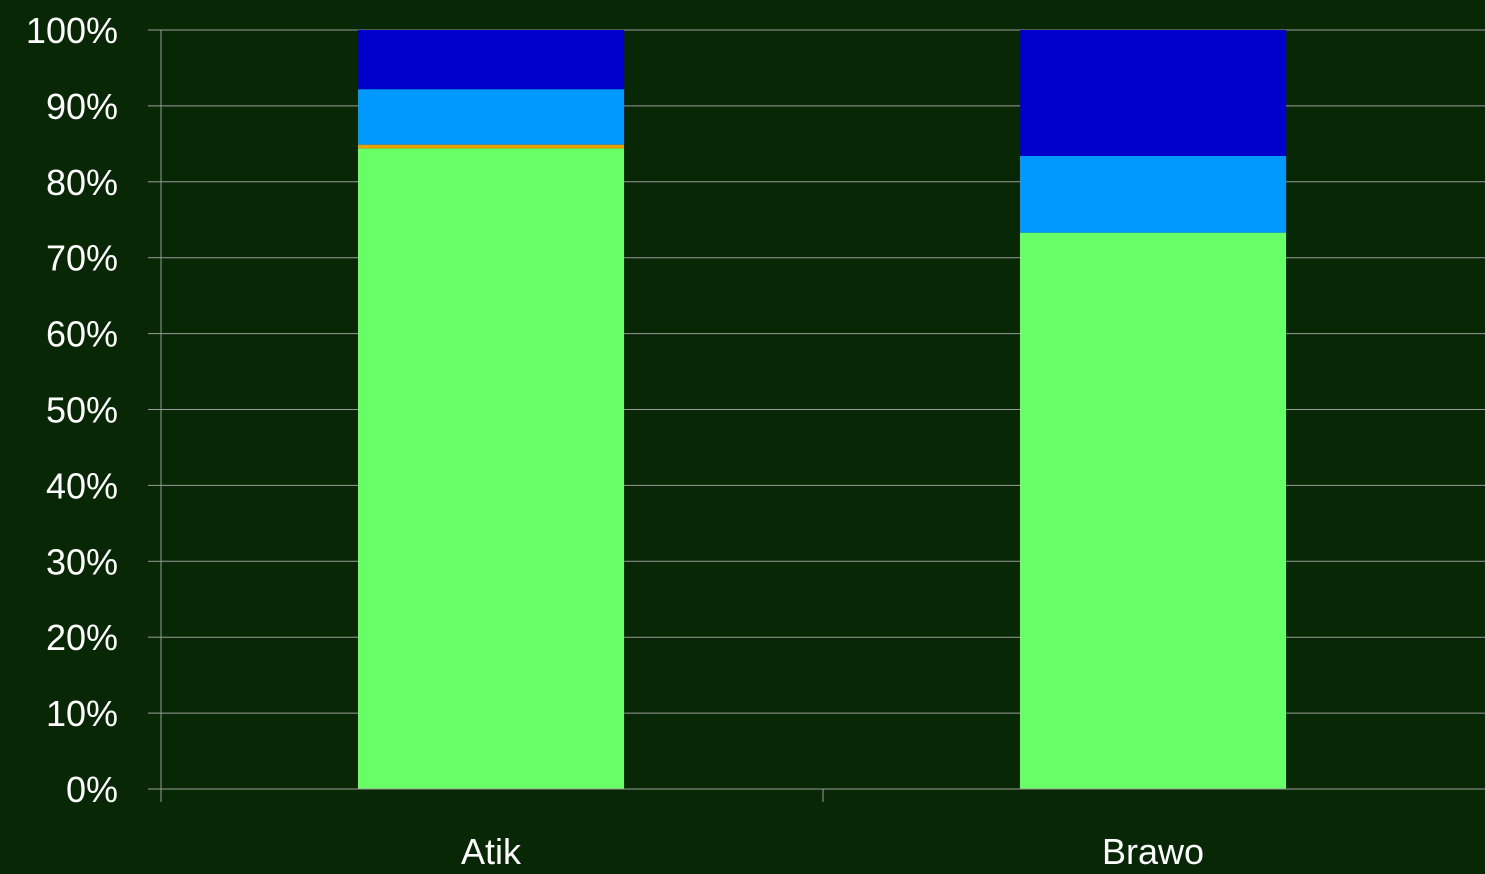  Describe the element at coordinates (82, 485) in the screenshot. I see `y-tick-label: 40%` at that location.